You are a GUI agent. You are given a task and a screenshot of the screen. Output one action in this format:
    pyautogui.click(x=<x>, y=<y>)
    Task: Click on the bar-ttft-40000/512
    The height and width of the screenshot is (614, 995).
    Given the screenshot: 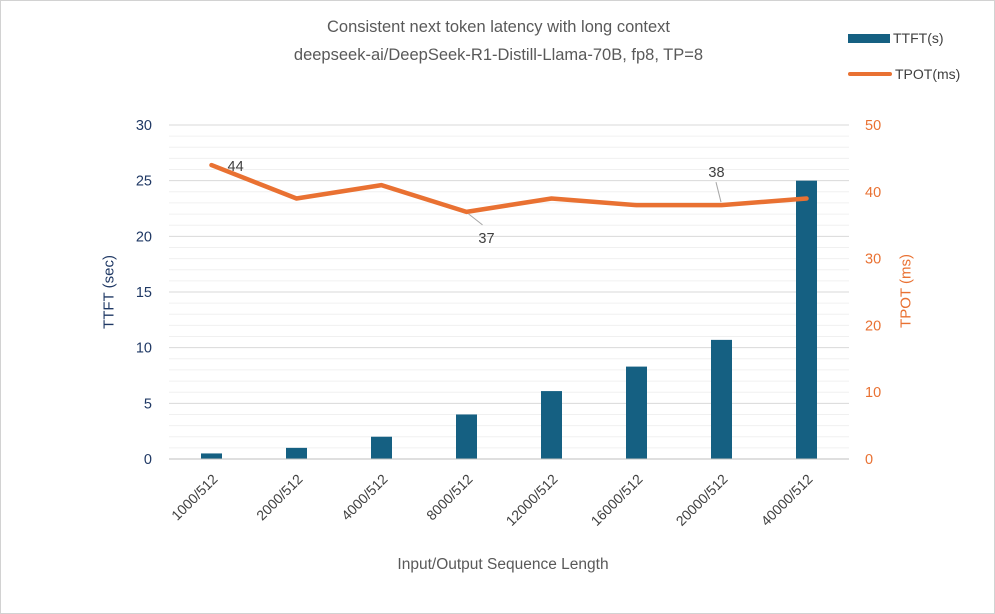 What is the action you would take?
    pyautogui.click(x=806, y=319)
    